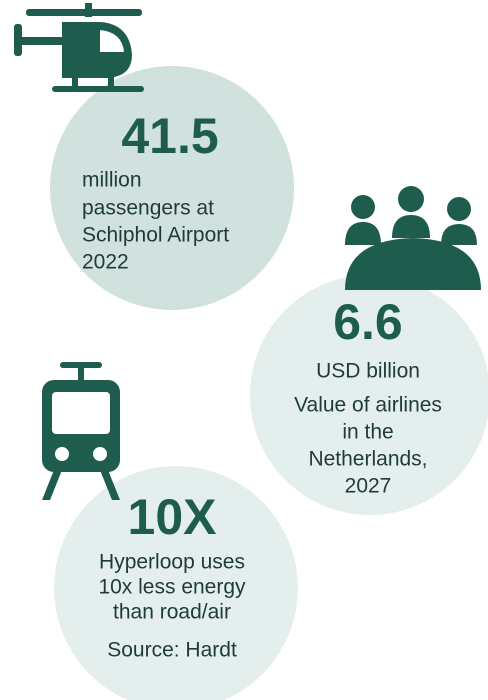 The width and height of the screenshot is (488, 700). Describe the element at coordinates (148, 208) in the screenshot. I see `stat-description: passengers at` at that location.